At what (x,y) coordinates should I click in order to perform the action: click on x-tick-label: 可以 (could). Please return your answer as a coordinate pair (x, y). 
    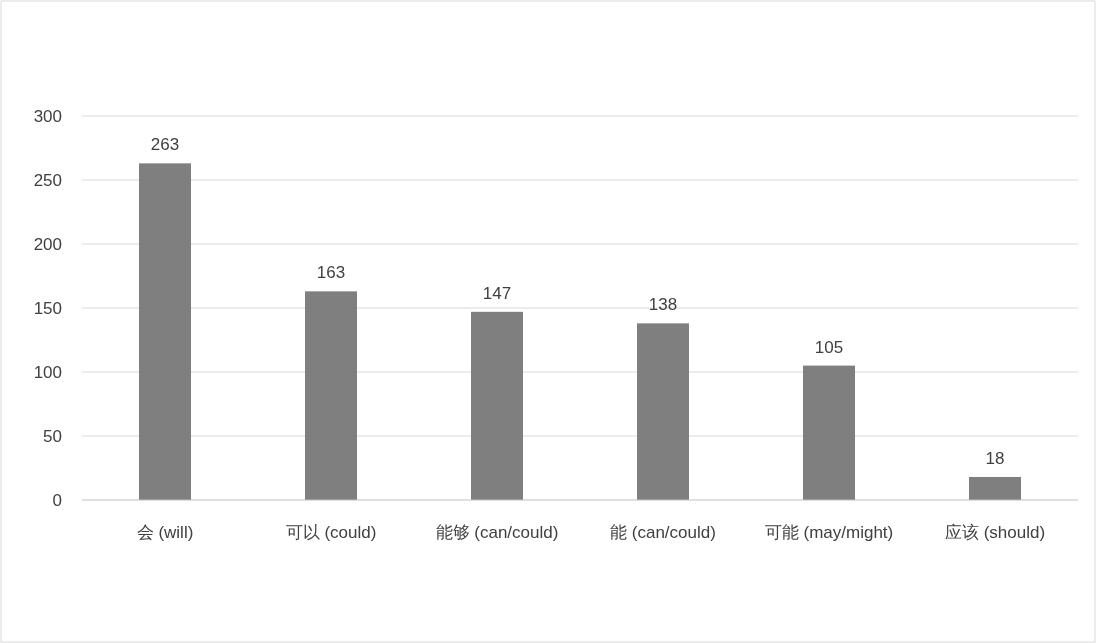
    Looking at the image, I should click on (331, 532).